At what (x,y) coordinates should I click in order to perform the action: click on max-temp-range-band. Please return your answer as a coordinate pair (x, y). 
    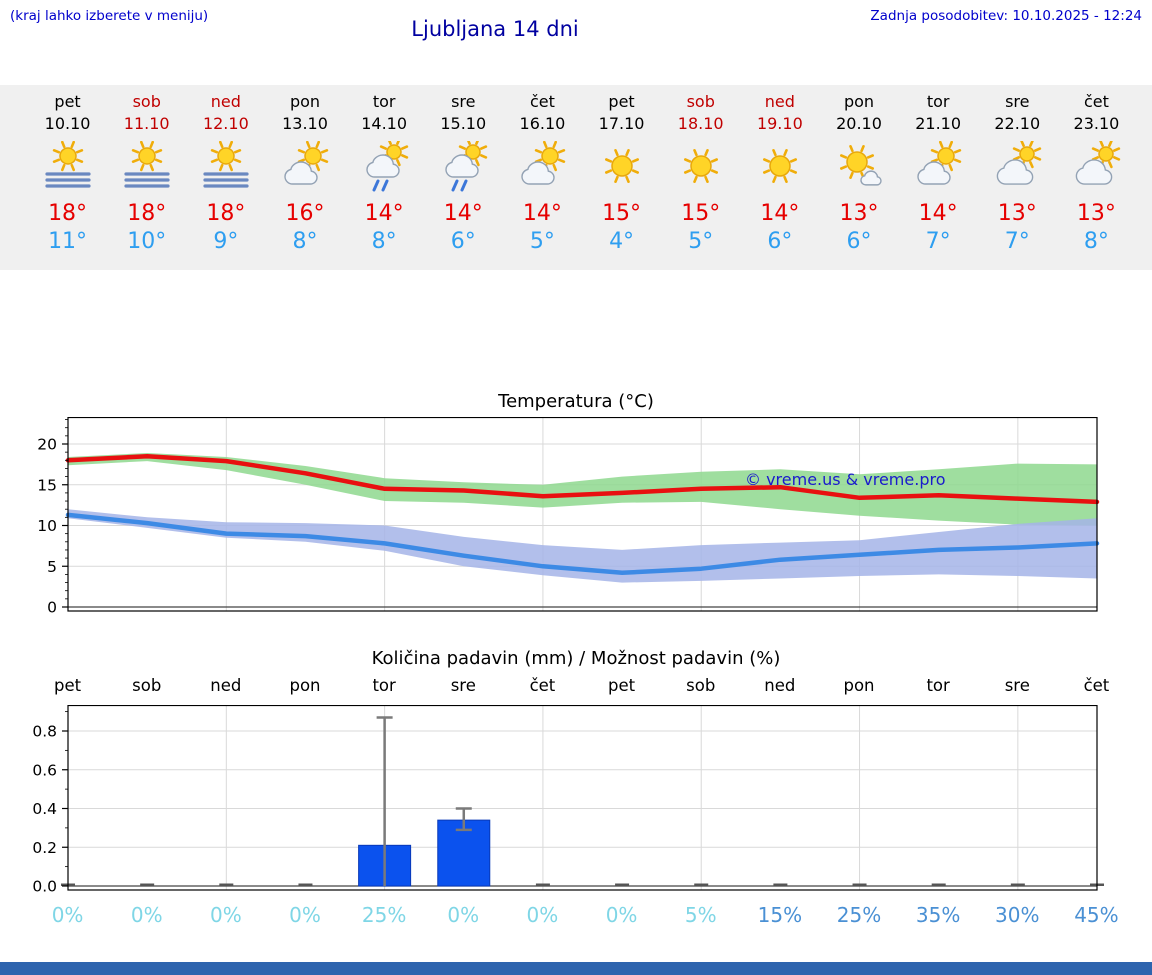
    Looking at the image, I should click on (582, 489).